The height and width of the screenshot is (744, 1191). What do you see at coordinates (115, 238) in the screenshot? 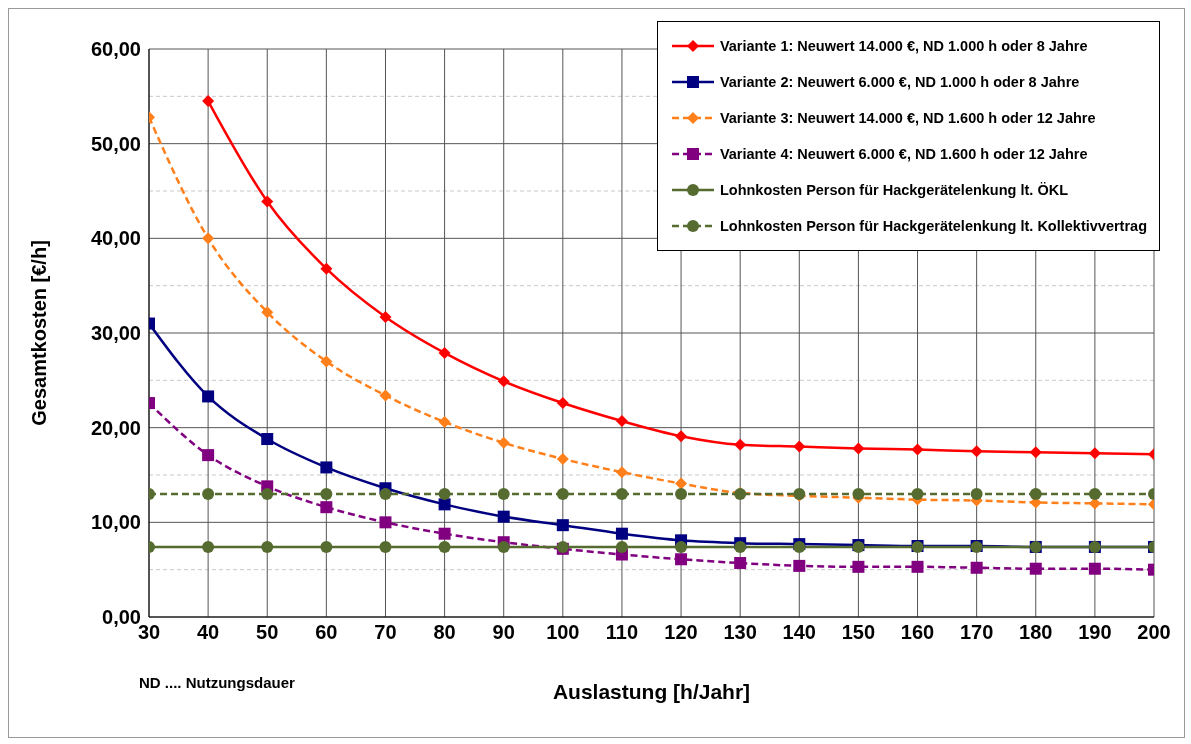
I see `y-tick-label: 40,00` at bounding box center [115, 238].